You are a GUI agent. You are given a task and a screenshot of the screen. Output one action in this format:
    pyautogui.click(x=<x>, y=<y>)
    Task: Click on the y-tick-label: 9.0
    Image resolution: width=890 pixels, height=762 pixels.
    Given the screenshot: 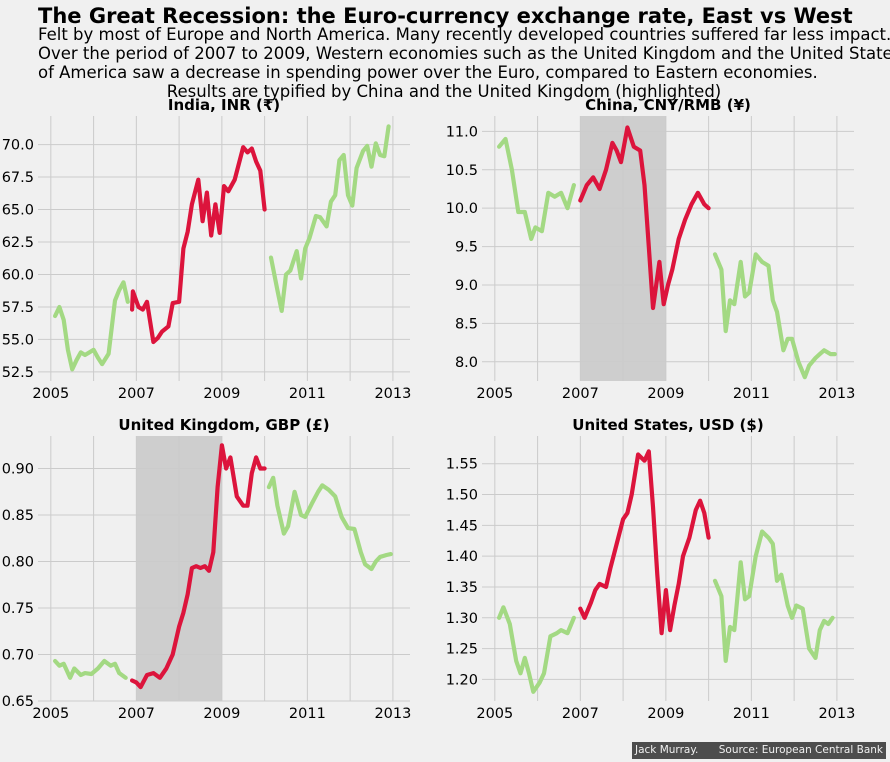 What is the action you would take?
    pyautogui.click(x=466, y=286)
    